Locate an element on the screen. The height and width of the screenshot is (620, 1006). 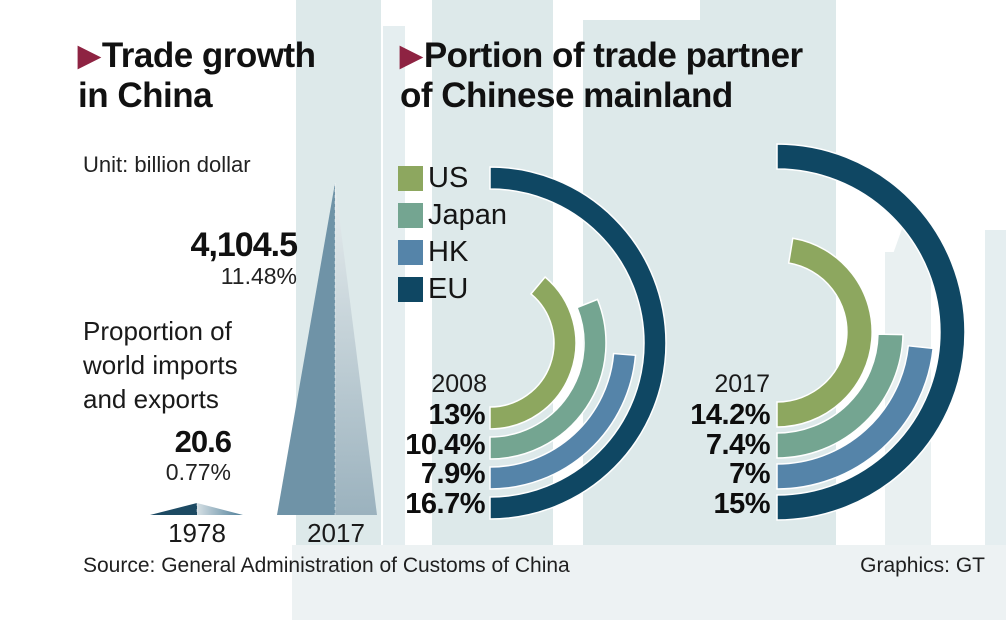
legend-item-us: US is located at coordinates (452, 178).